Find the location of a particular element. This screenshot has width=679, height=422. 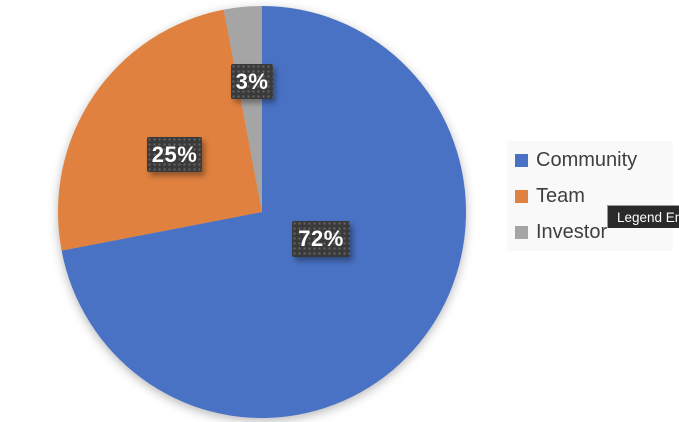

legend-tooltip: Legend En is located at coordinates (643, 216).